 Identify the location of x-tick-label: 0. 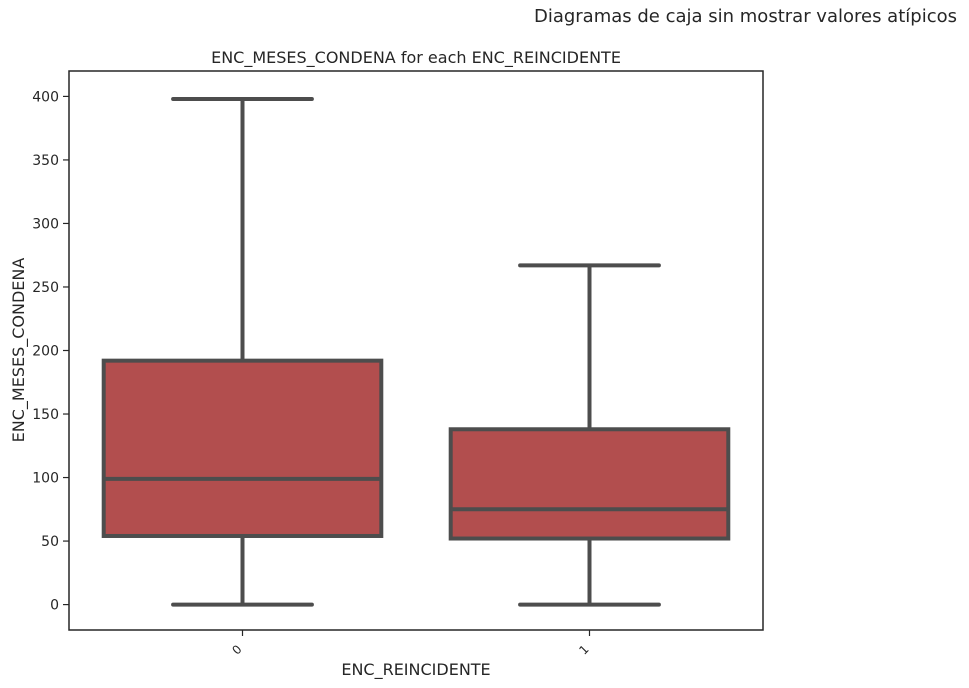
(236, 649).